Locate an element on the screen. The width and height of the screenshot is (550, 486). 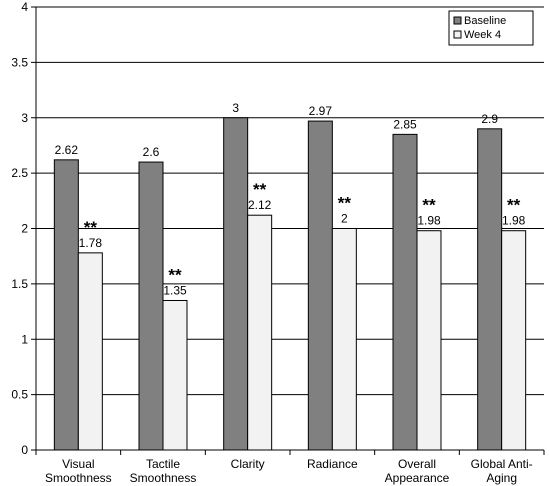
legend: Baseline Week 4 is located at coordinates (491, 28).